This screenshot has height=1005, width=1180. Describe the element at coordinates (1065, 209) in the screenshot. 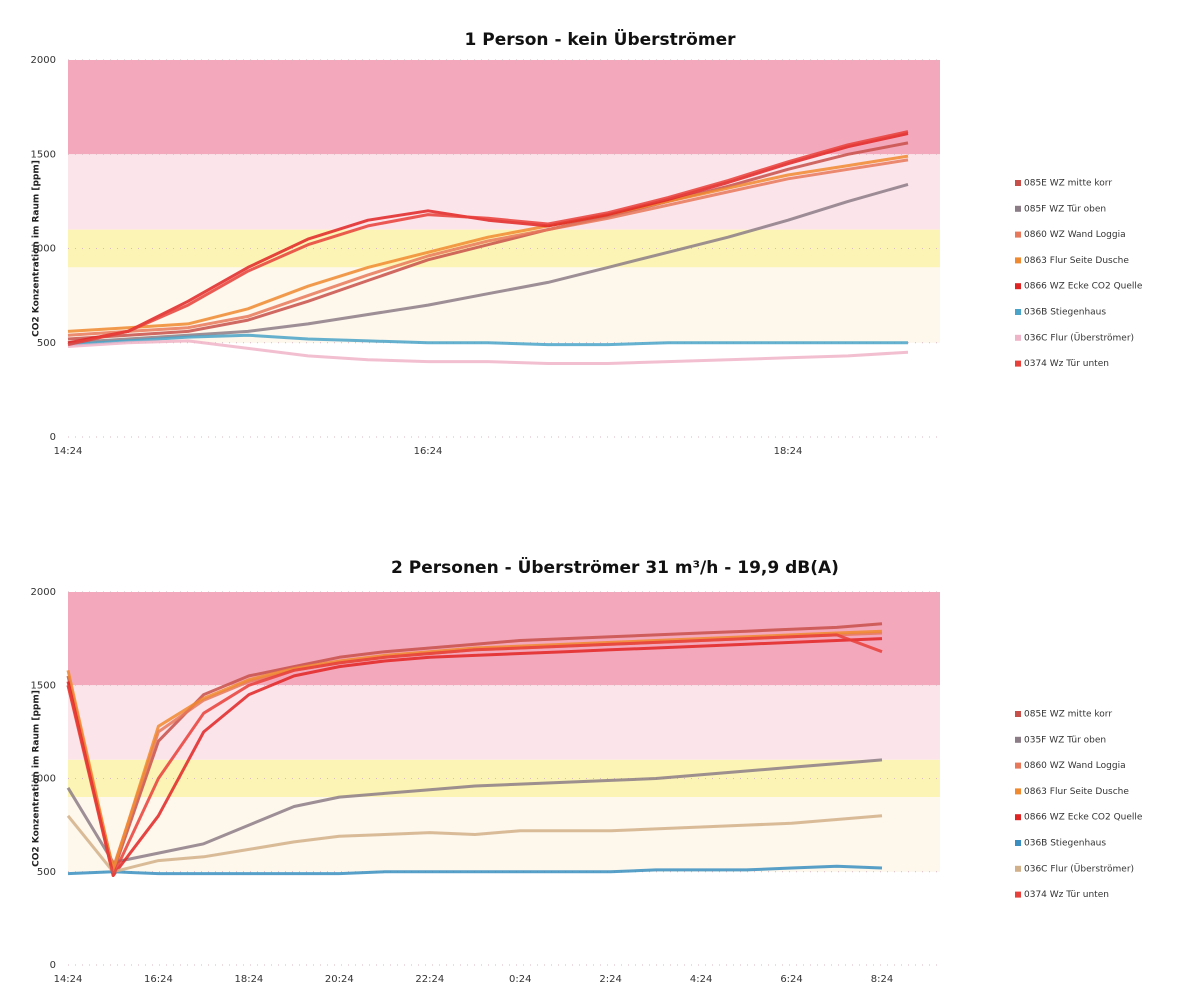

I see `legend-label: 085F WZ Tür oben` at that location.